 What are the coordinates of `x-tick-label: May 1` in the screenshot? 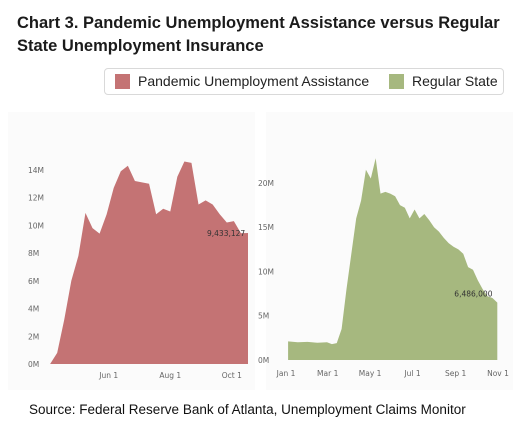 It's located at (370, 373).